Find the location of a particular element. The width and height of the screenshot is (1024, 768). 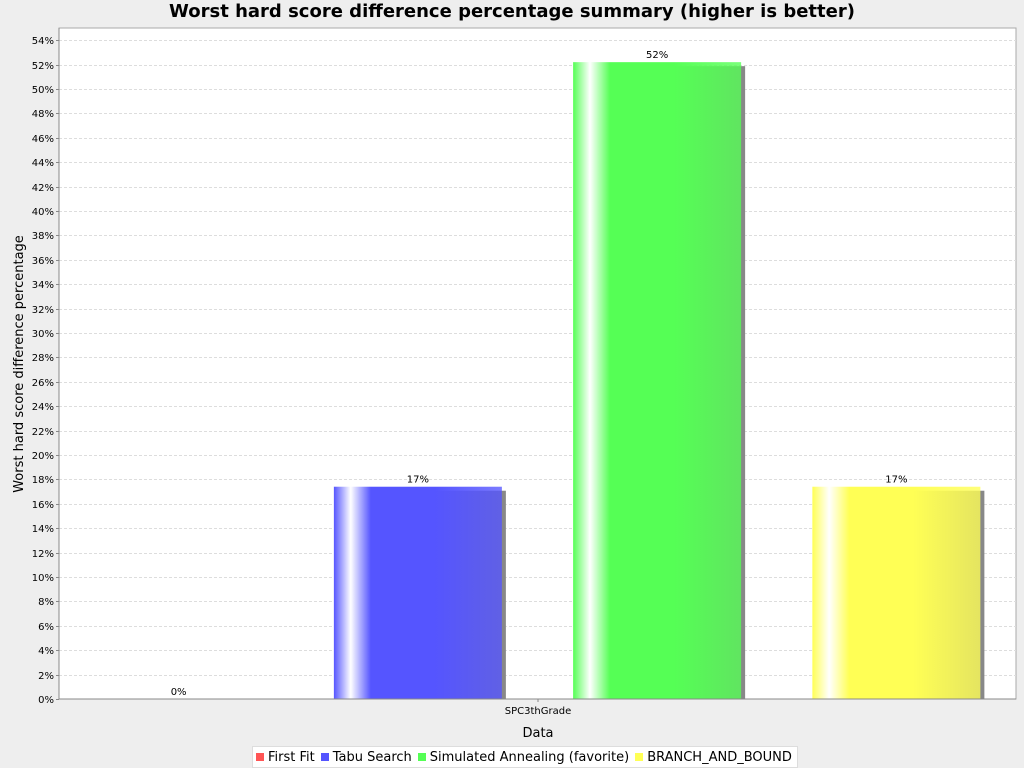

legend-swatch-simulated-annealing is located at coordinates (421, 757).